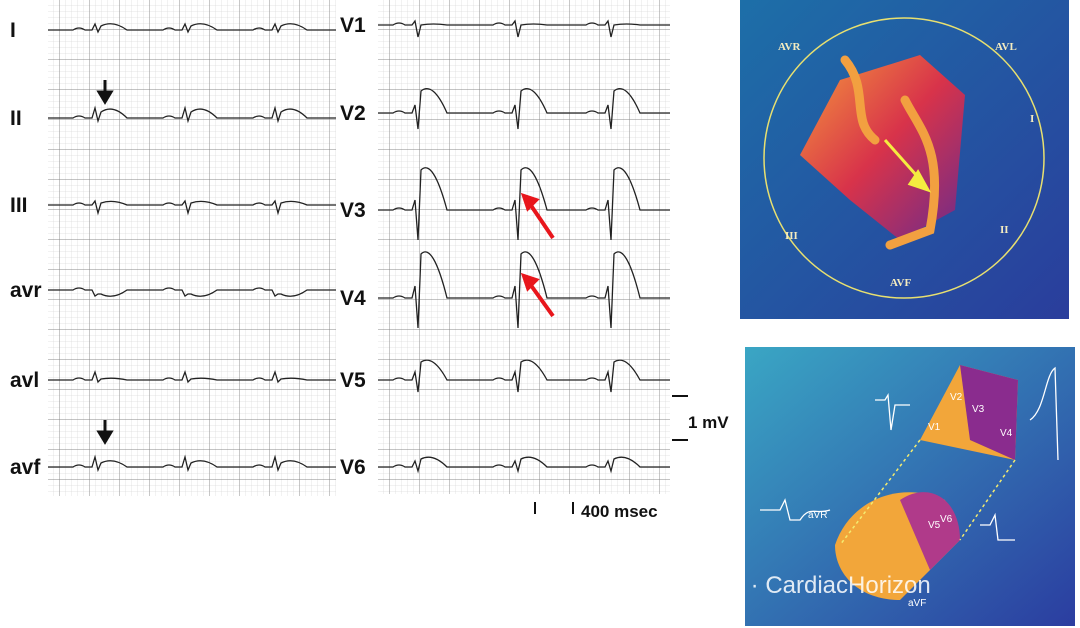 The height and width of the screenshot is (628, 1080). I want to click on lead-label: V3, so click(353, 210).